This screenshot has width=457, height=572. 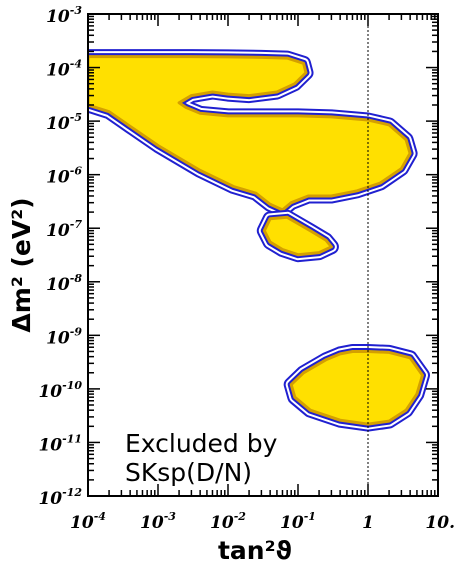 What do you see at coordinates (64, 283) in the screenshot?
I see `y-tick-label: 10⁻⁸` at bounding box center [64, 283].